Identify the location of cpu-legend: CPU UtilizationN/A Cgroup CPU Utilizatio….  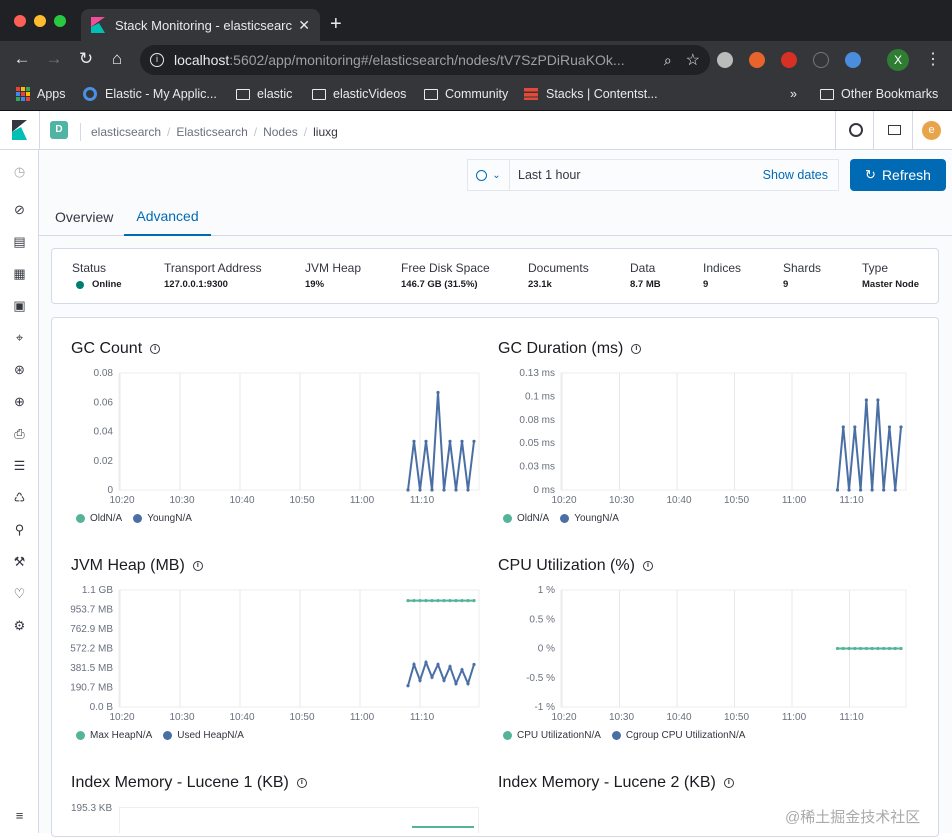
(629, 735).